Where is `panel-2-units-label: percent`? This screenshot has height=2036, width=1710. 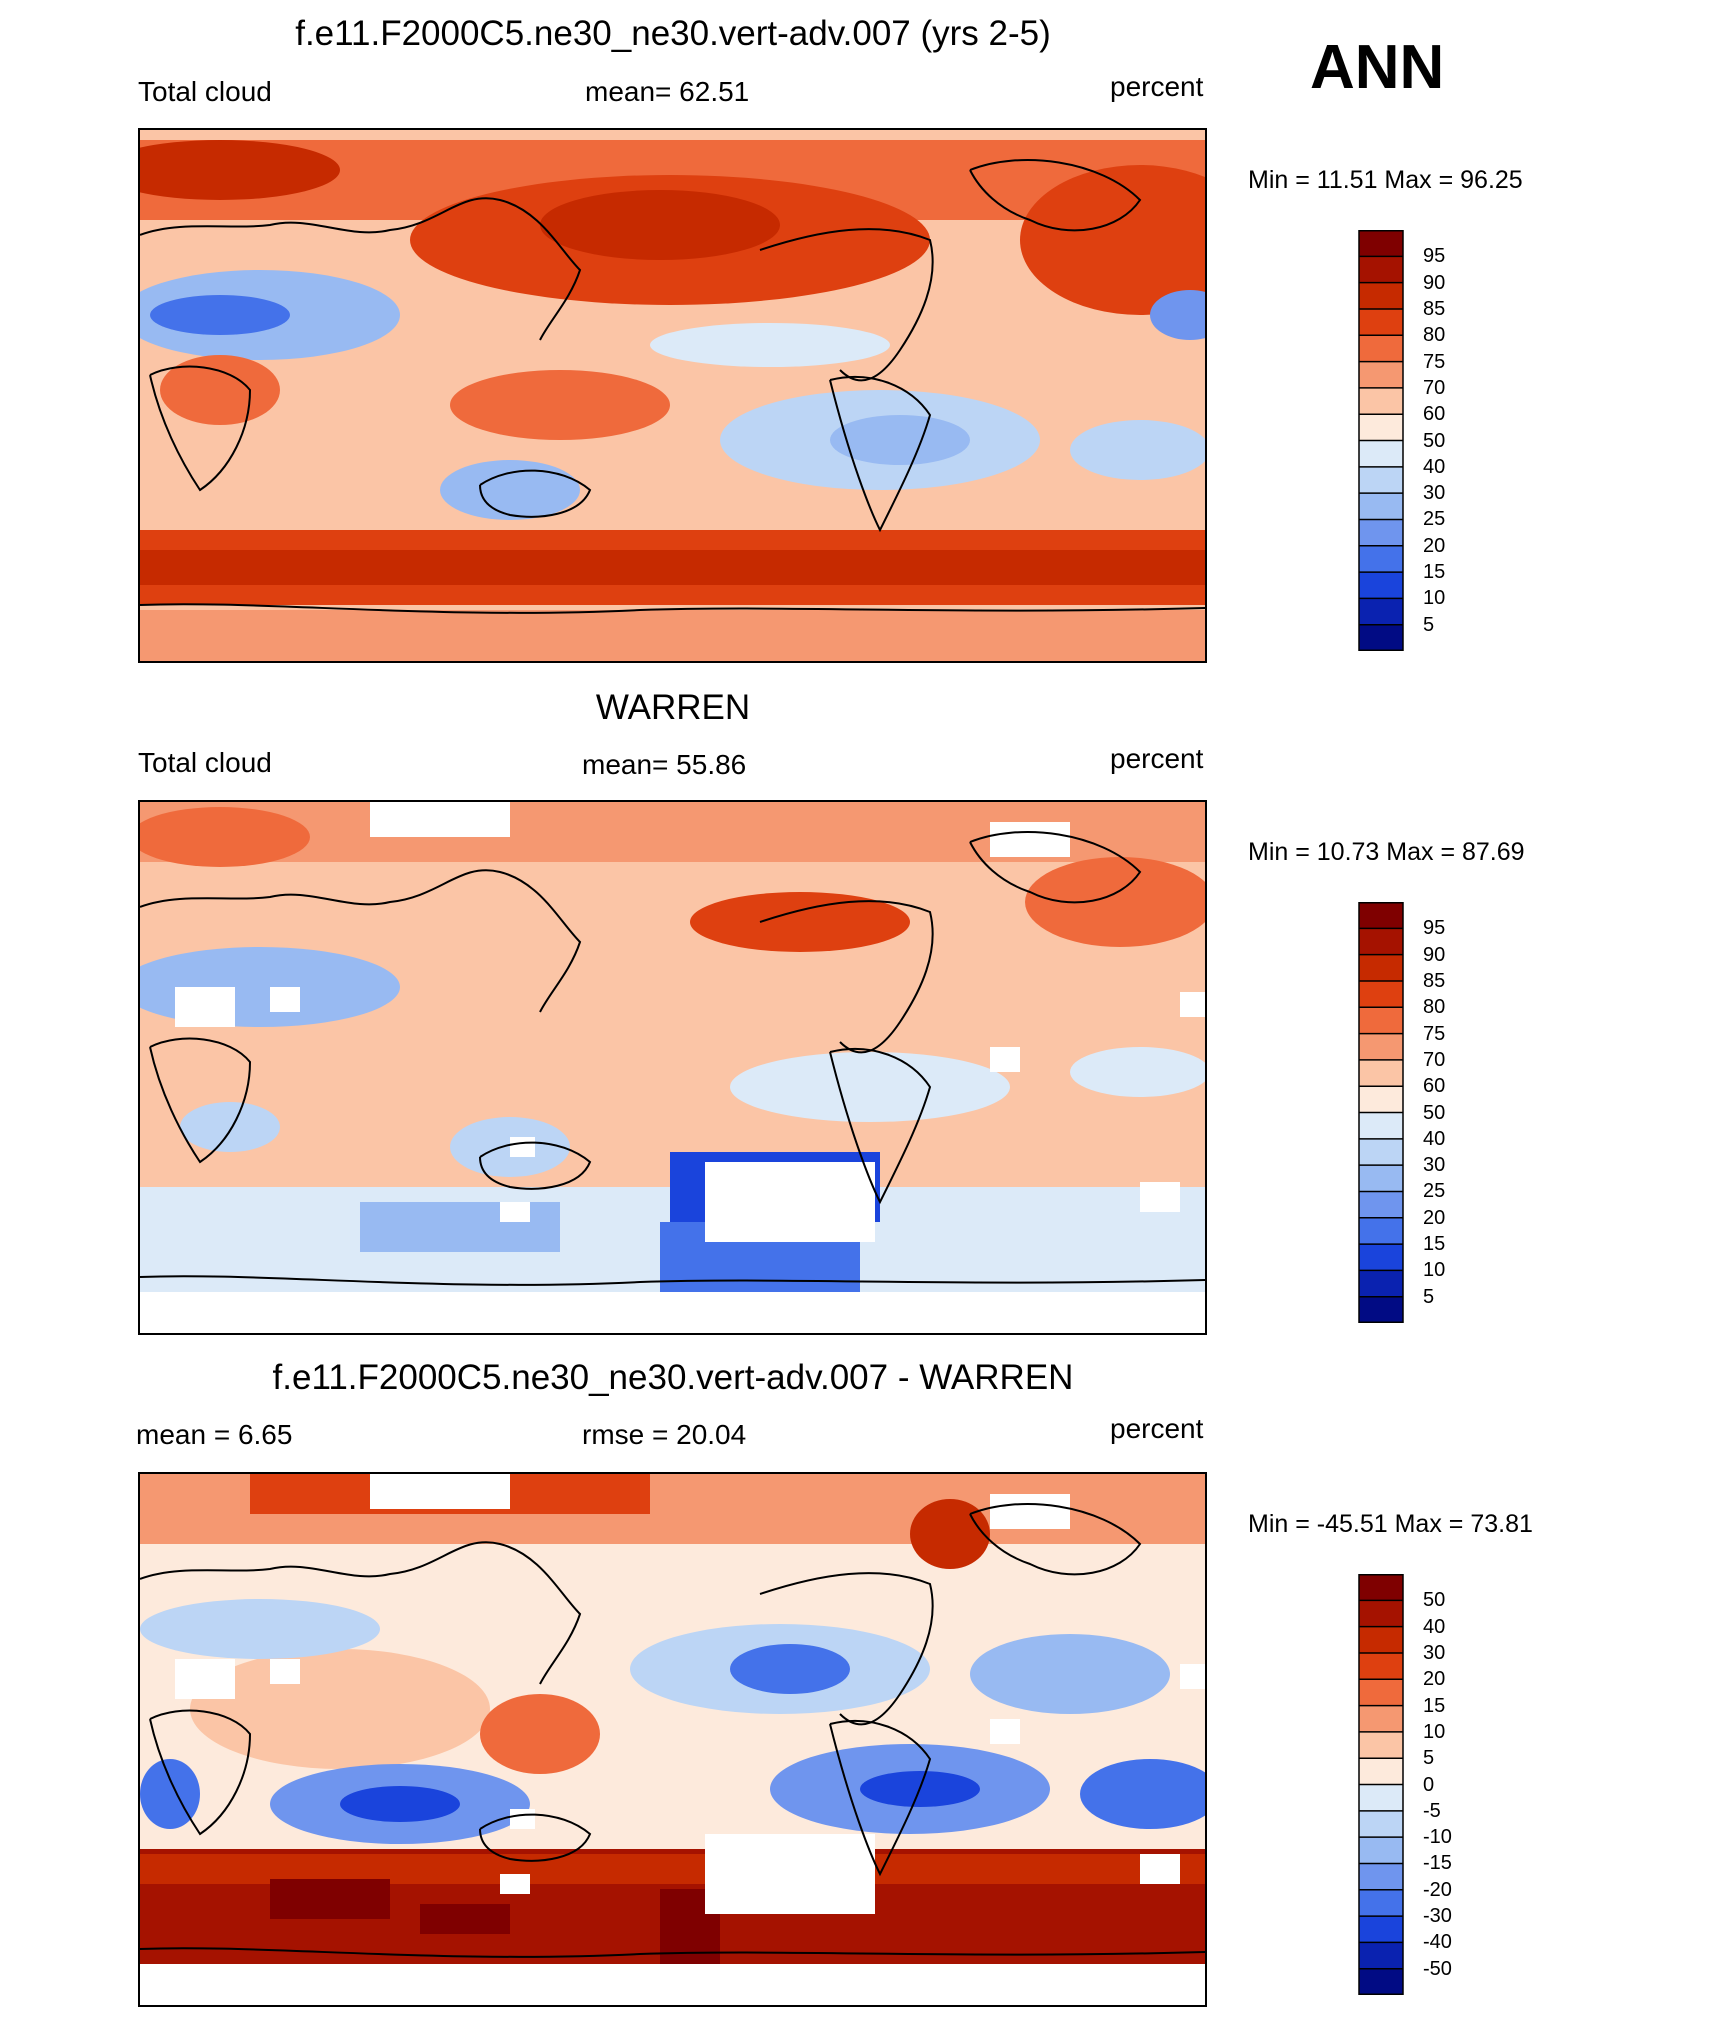 panel-2-units-label: percent is located at coordinates (1157, 758).